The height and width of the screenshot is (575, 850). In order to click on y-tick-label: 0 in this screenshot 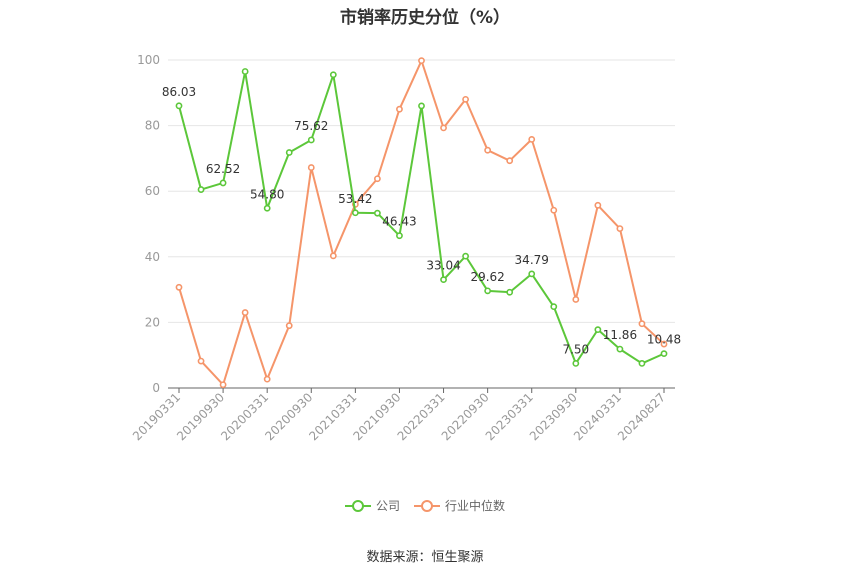, I will do `click(156, 388)`.